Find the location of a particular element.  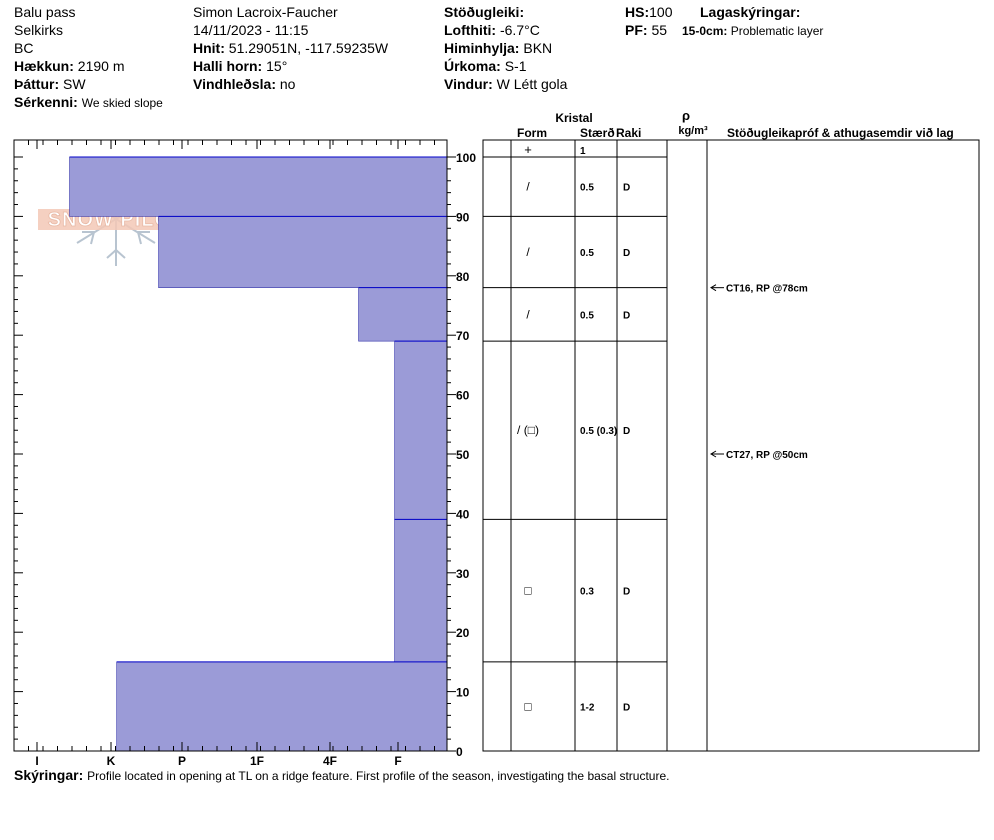

hardness-tick-label: 1F is located at coordinates (257, 761).